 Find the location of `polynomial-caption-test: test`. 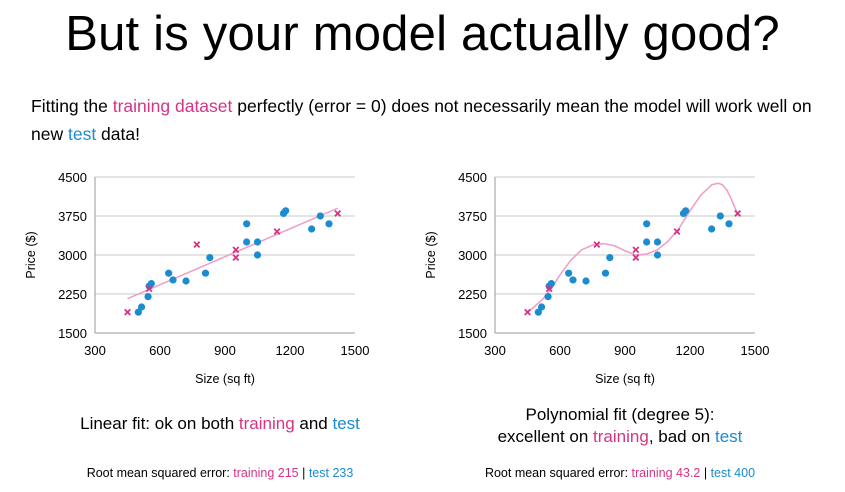

polynomial-caption-test: test is located at coordinates (728, 436).